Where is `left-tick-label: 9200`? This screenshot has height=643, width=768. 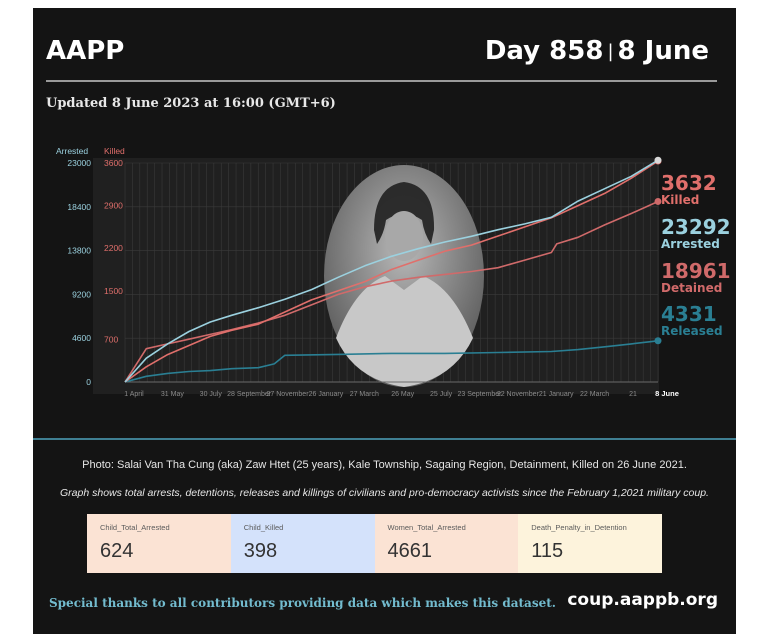
left-tick-label: 9200 is located at coordinates (81, 294).